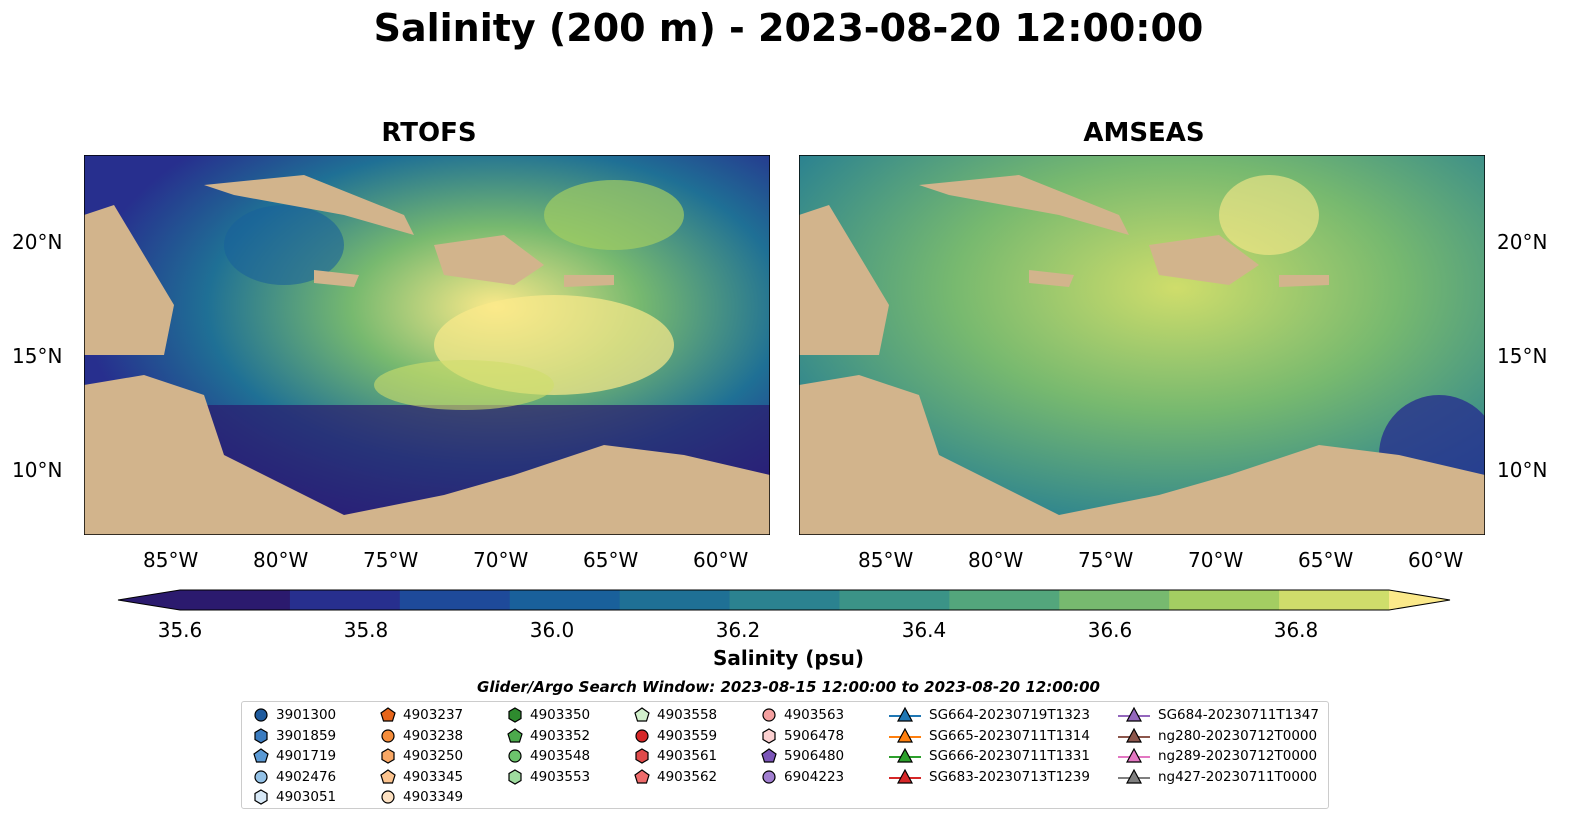 The width and height of the screenshot is (1577, 826). What do you see at coordinates (1144, 133) in the screenshot?
I see `panel-title-amseas: AMSEAS` at bounding box center [1144, 133].